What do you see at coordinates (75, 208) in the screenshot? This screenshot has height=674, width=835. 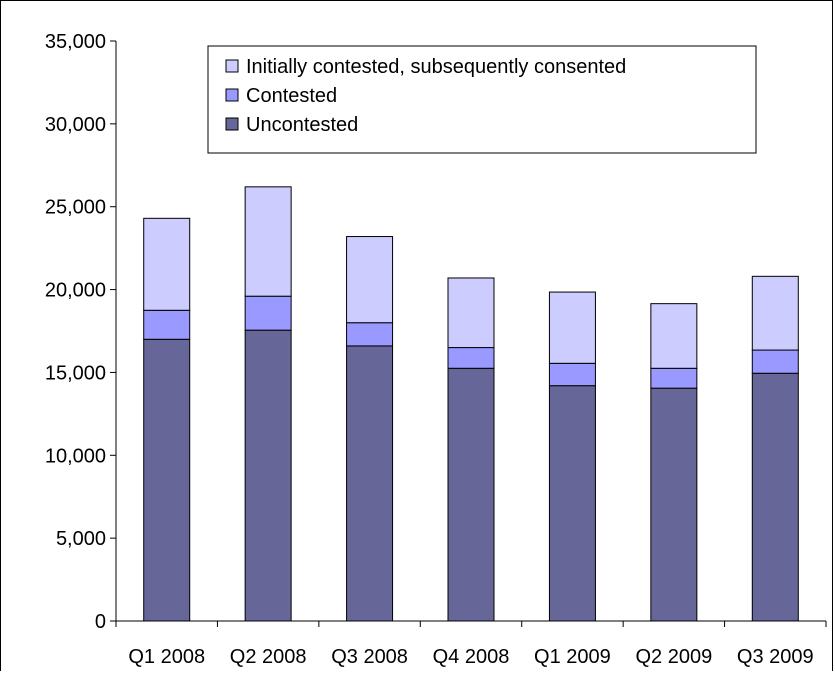 I see `y-tick-label: 25,000` at bounding box center [75, 208].